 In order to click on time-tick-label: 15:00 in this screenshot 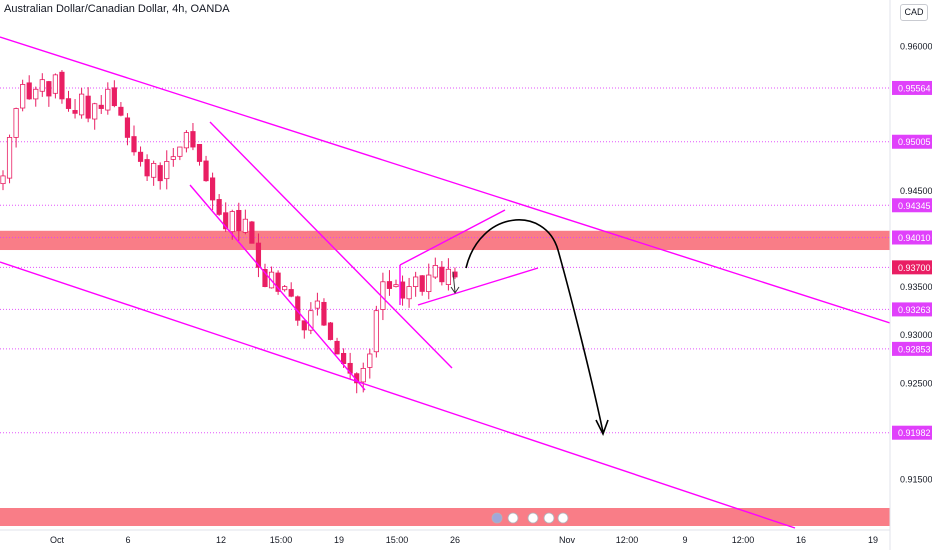, I will do `click(397, 540)`.